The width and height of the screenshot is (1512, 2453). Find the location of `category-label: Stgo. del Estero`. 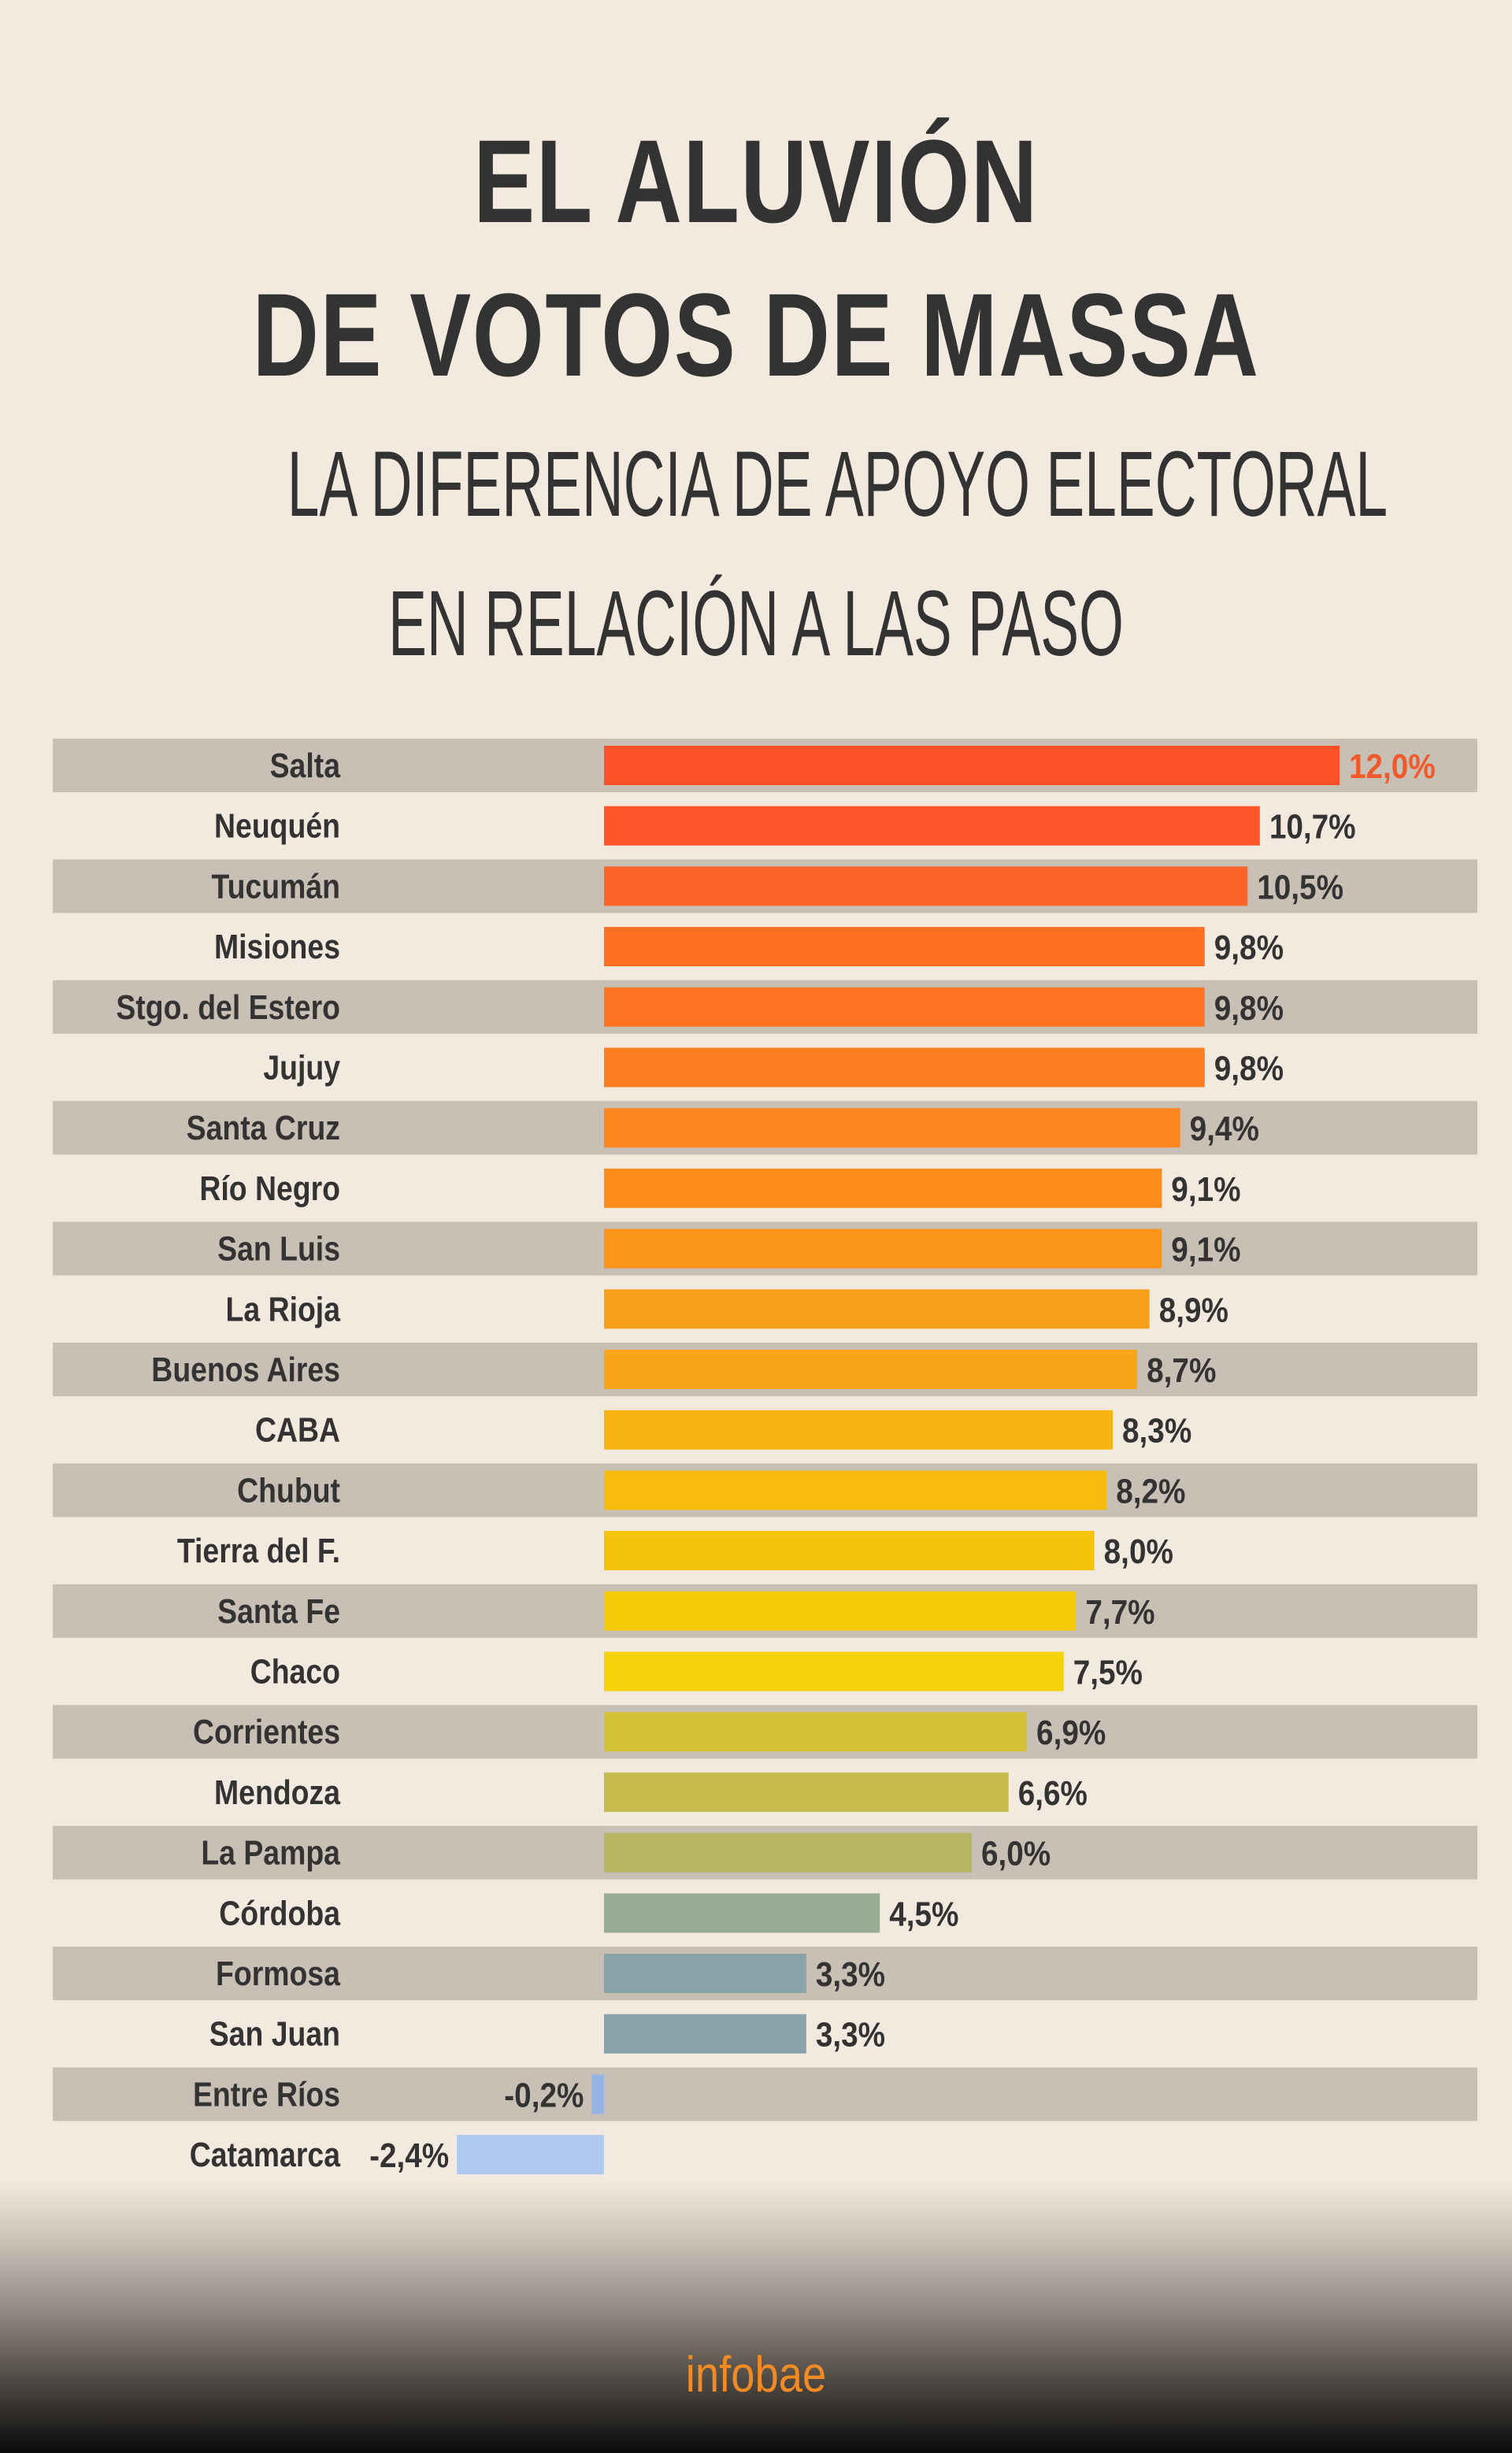

category-label: Stgo. del Estero is located at coordinates (228, 1007).